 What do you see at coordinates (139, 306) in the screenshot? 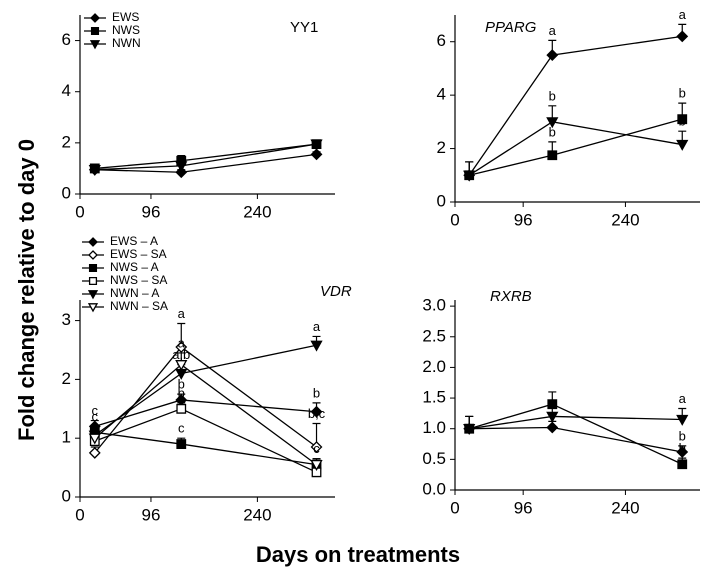
I see `legend-label: NWN – SA` at bounding box center [139, 306].